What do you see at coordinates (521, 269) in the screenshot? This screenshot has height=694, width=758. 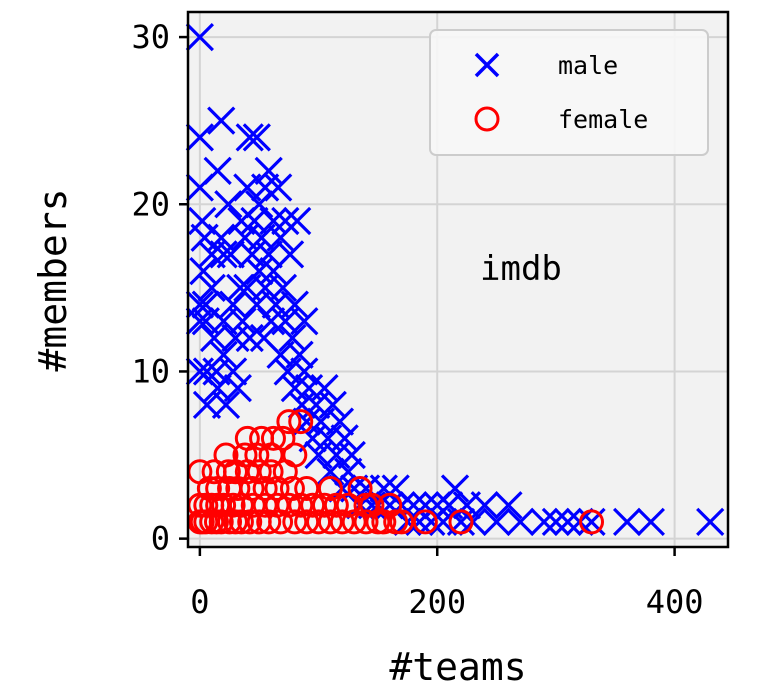 I see `annotation-label: imdb` at bounding box center [521, 269].